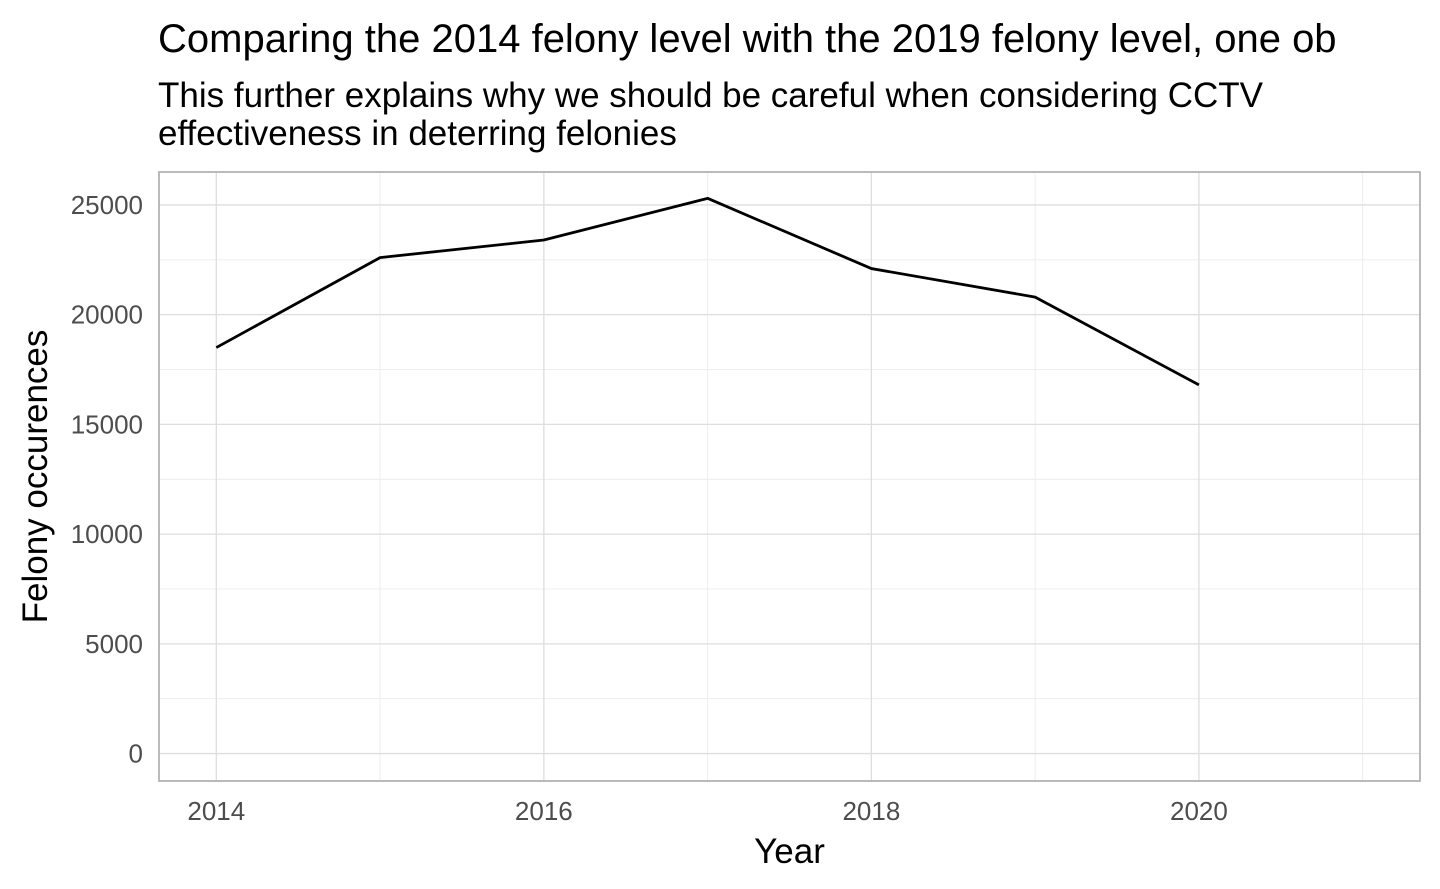 The width and height of the screenshot is (1440, 889). Describe the element at coordinates (35, 477) in the screenshot. I see `y-axis-title: Felony occurences` at that location.